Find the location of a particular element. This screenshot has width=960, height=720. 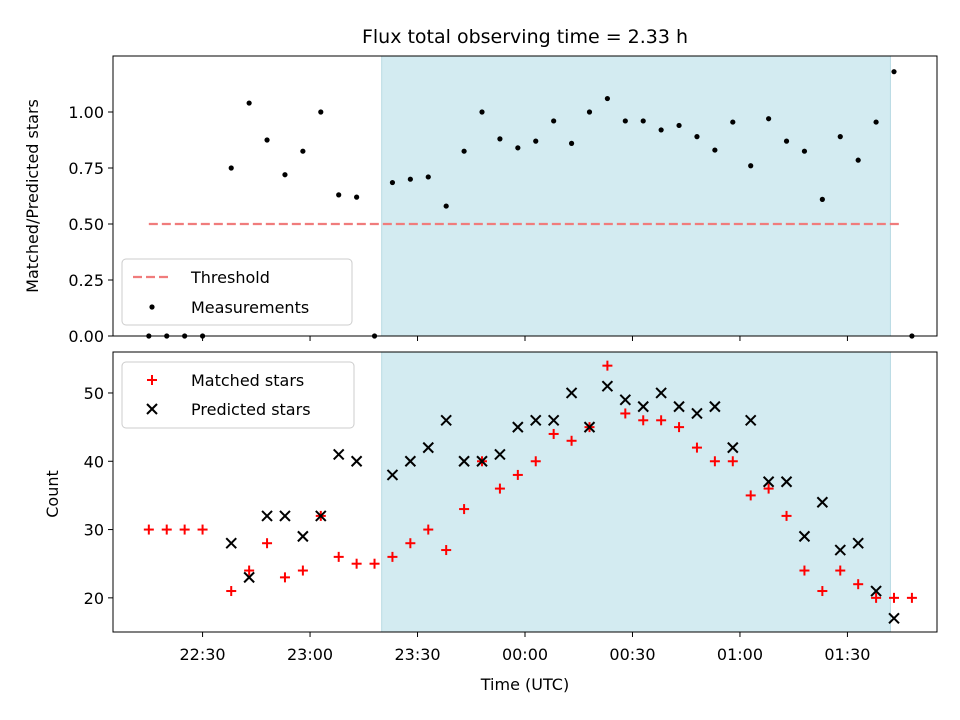

x-tick-label: 23:00 is located at coordinates (310, 654).